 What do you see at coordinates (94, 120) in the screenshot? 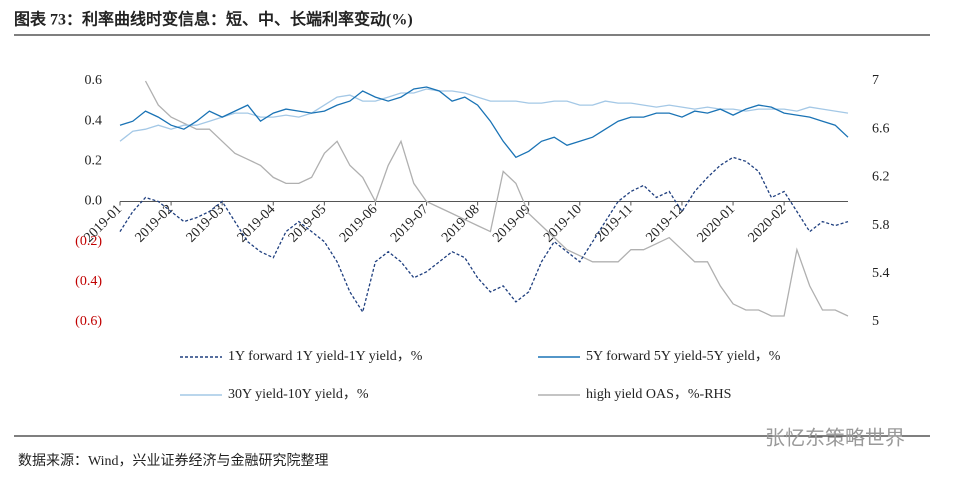
I see `y-tick-label: 0.4` at bounding box center [94, 120].